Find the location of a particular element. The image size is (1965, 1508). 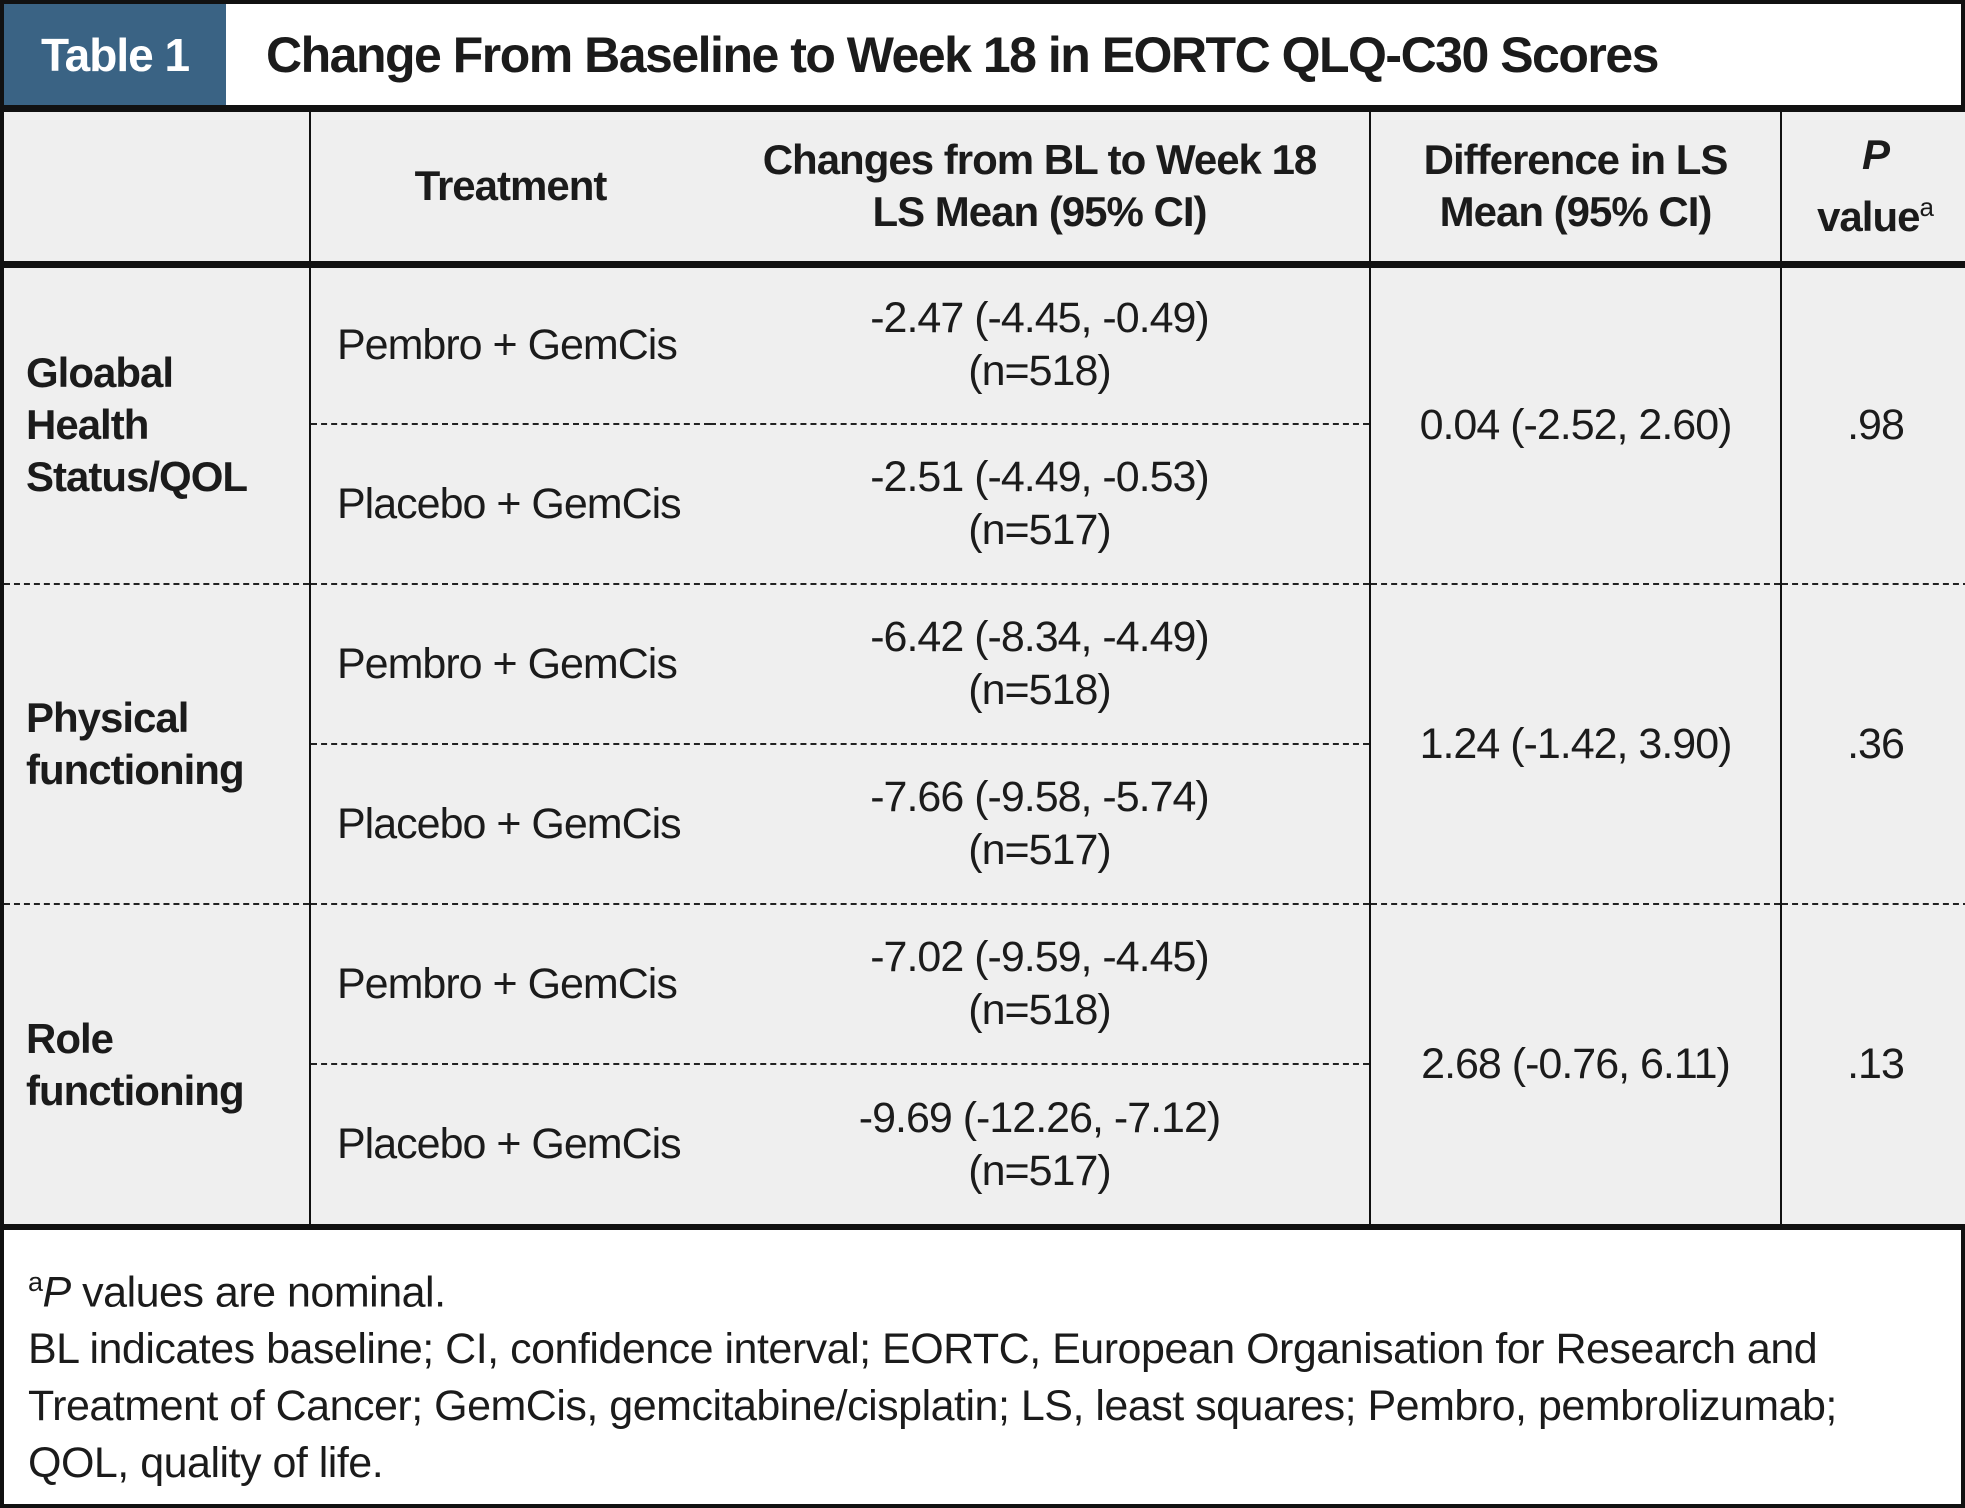

group-label-role-functioning: Role functioning is located at coordinates (135, 1064).